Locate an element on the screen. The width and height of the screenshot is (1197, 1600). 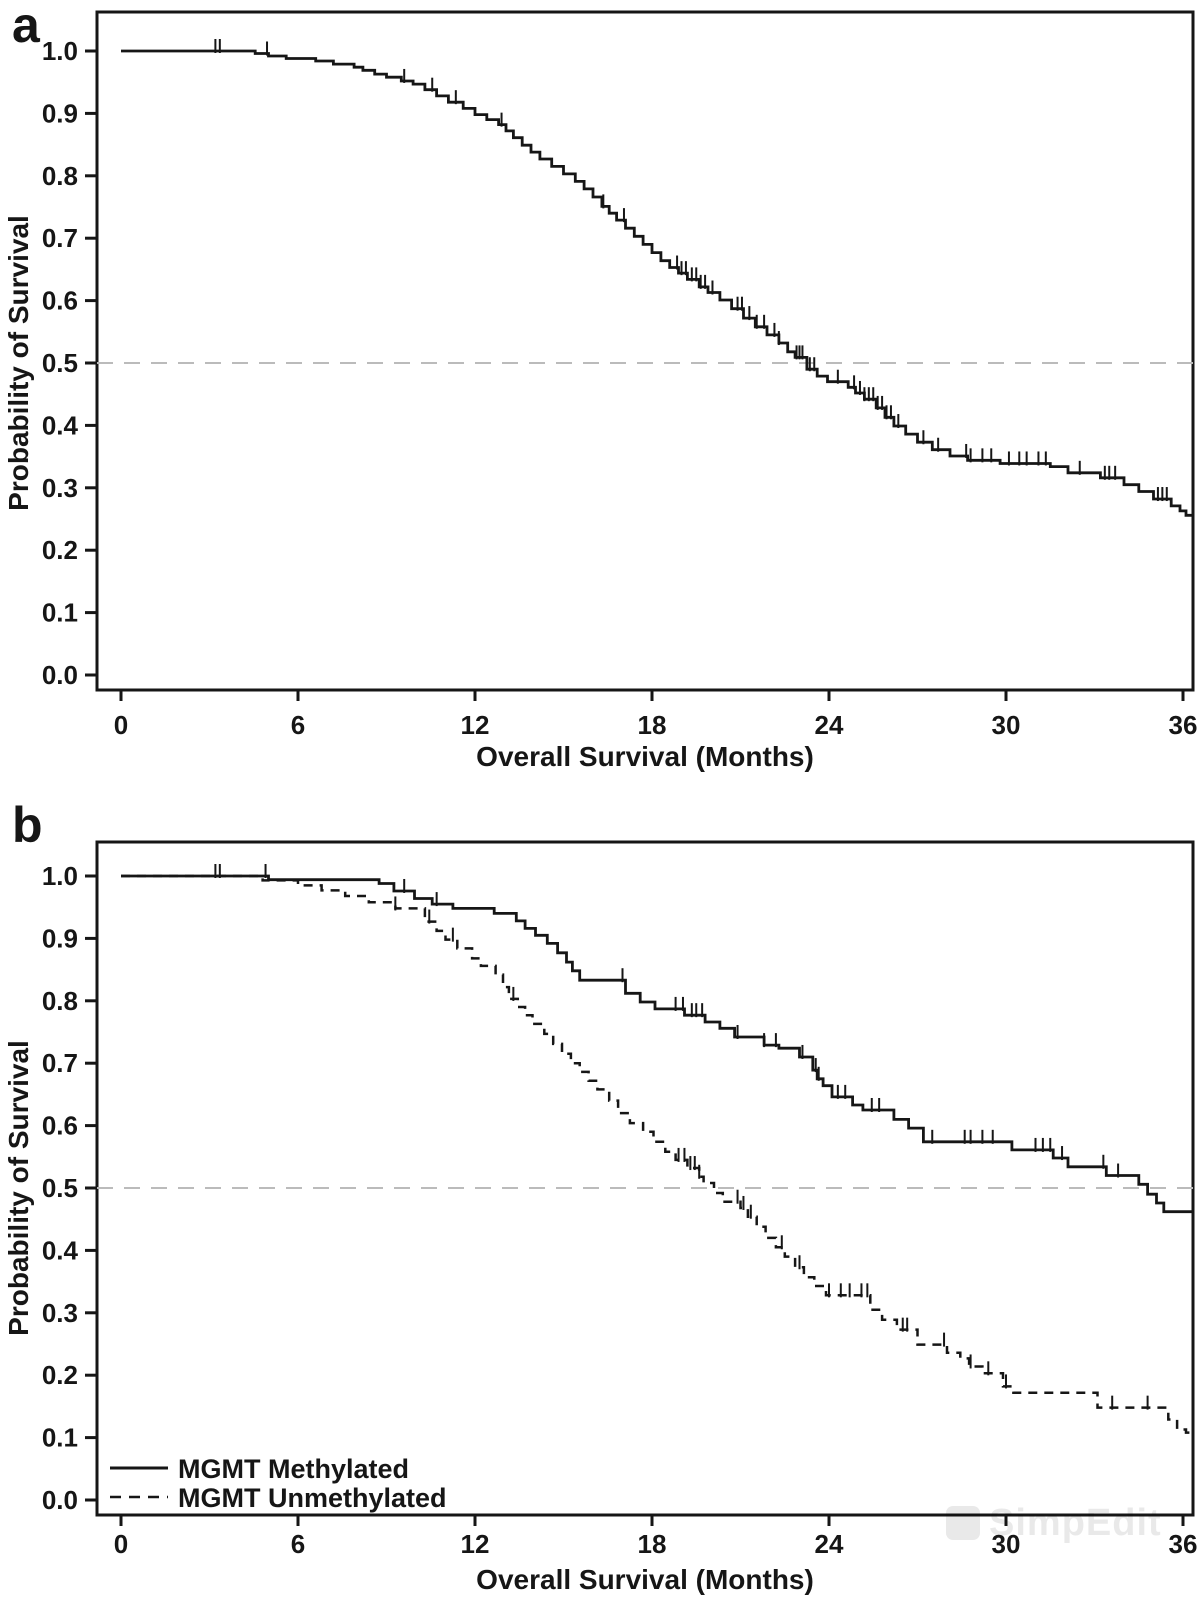
x-tick-label-b: 36 is located at coordinates (1183, 1544).